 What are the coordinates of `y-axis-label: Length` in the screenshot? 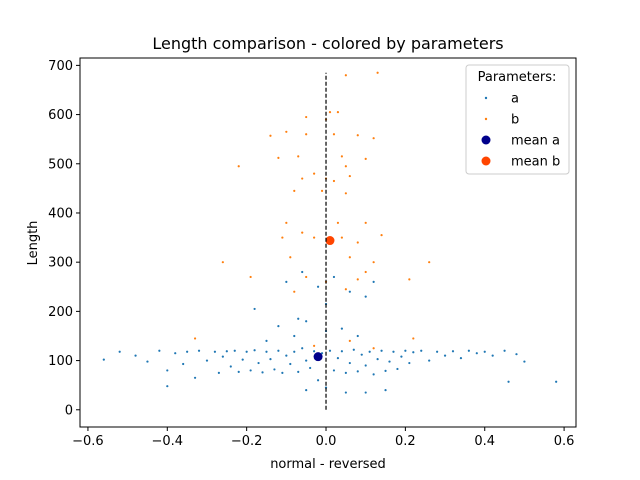 It's located at (33, 243).